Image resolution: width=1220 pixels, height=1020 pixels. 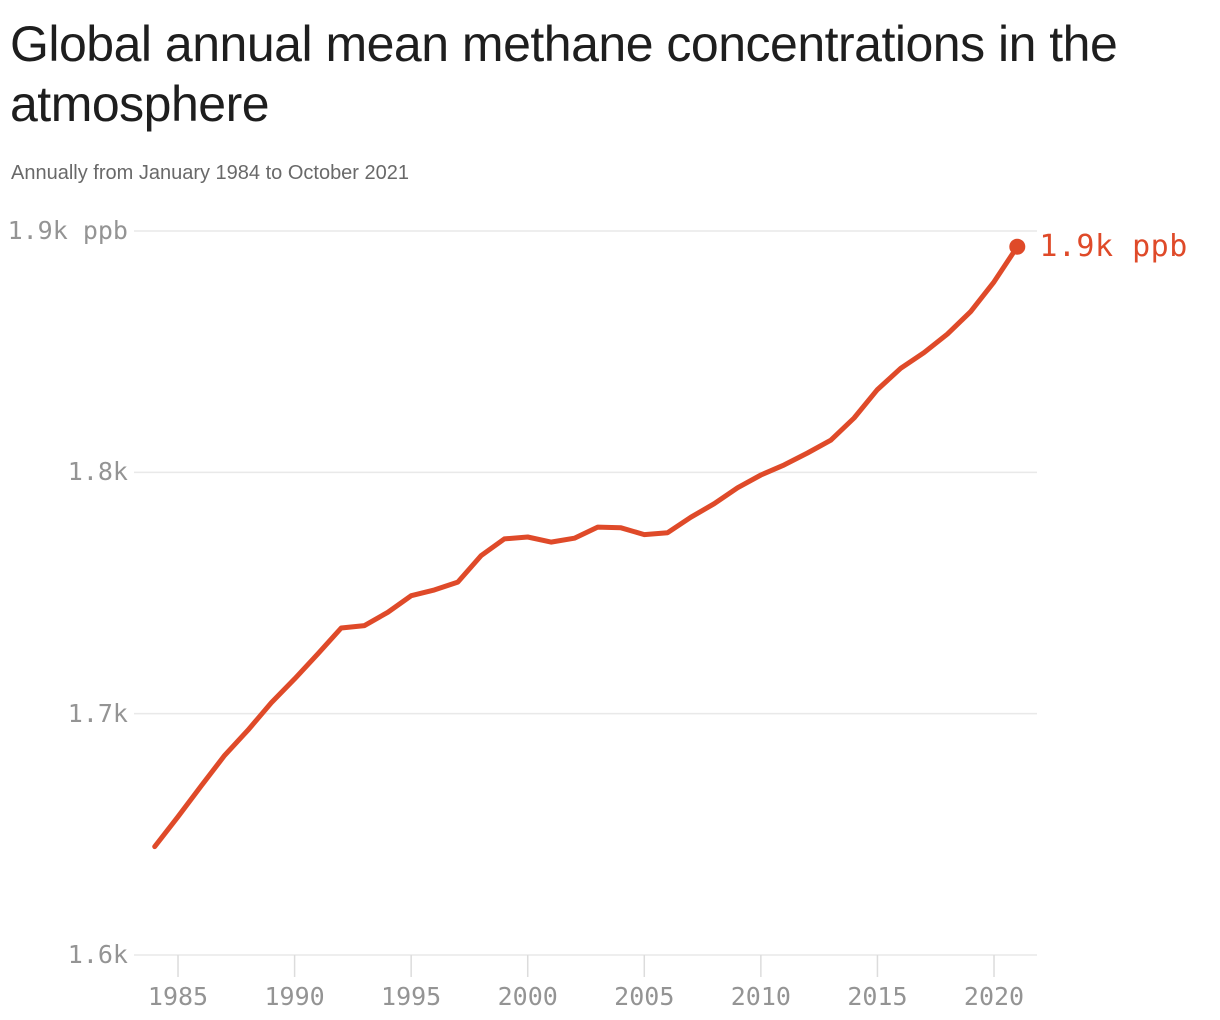 What do you see at coordinates (178, 996) in the screenshot?
I see `x-axis-label: 1985` at bounding box center [178, 996].